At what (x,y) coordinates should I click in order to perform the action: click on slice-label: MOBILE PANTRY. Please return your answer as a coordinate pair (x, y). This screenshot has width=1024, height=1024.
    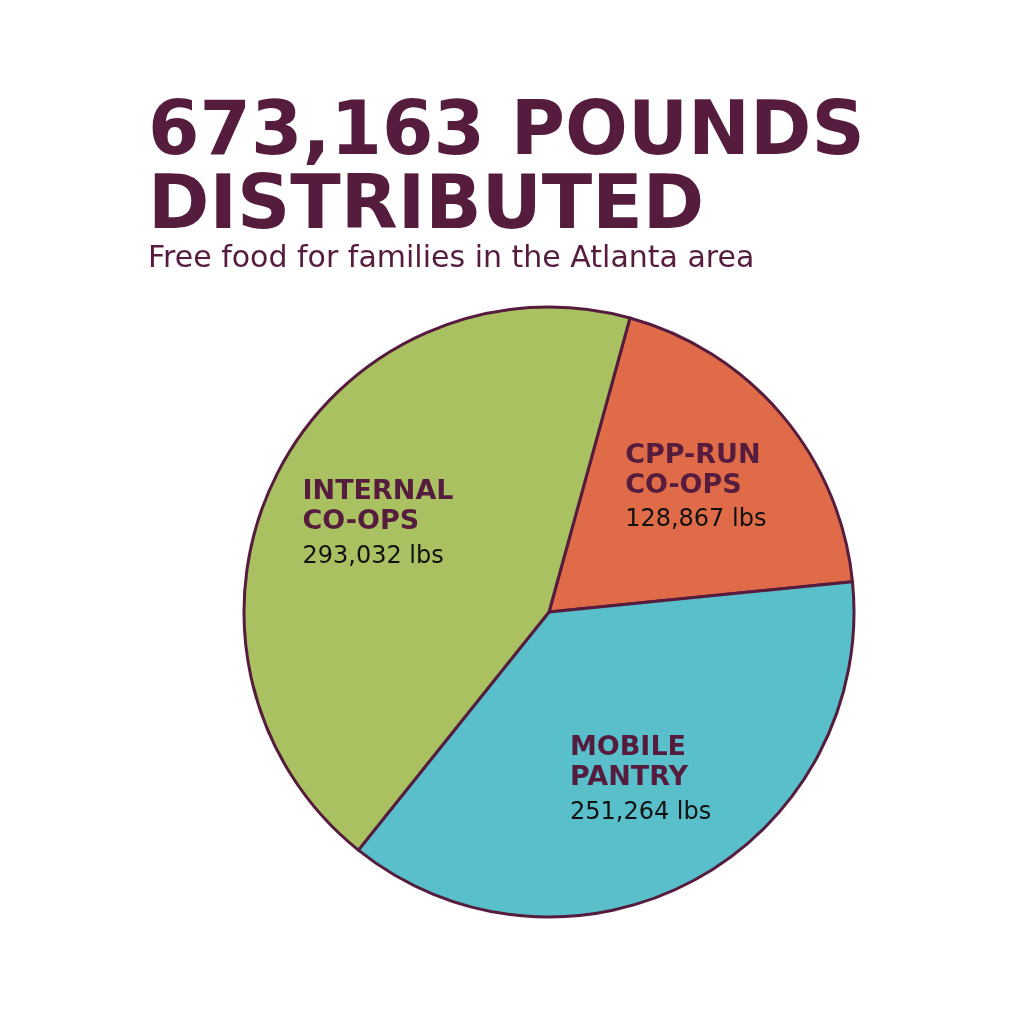
    Looking at the image, I should click on (629, 761).